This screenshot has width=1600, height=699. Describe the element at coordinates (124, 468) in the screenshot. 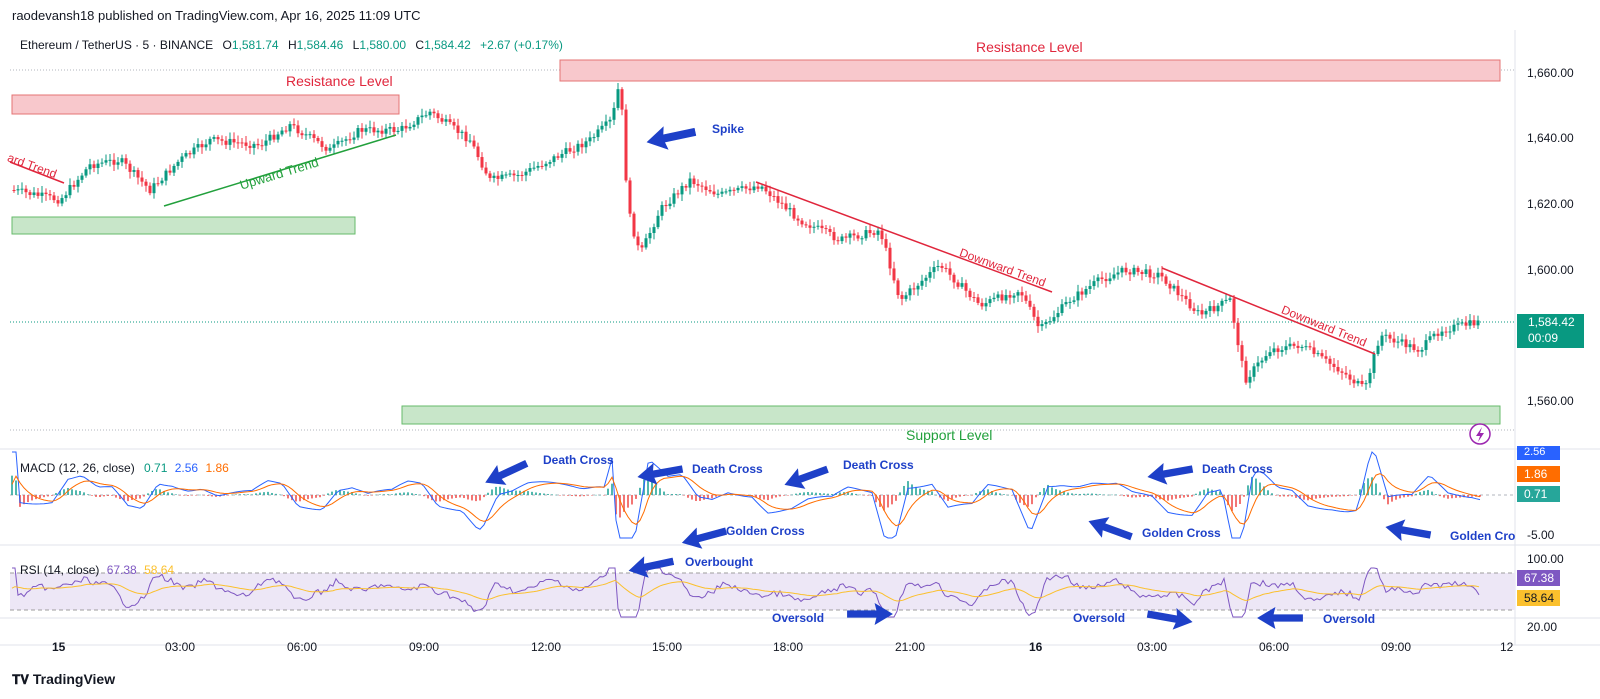

I see `macd-legend: MACD (12, 26, close) 0.71 2.56 1.86` at that location.